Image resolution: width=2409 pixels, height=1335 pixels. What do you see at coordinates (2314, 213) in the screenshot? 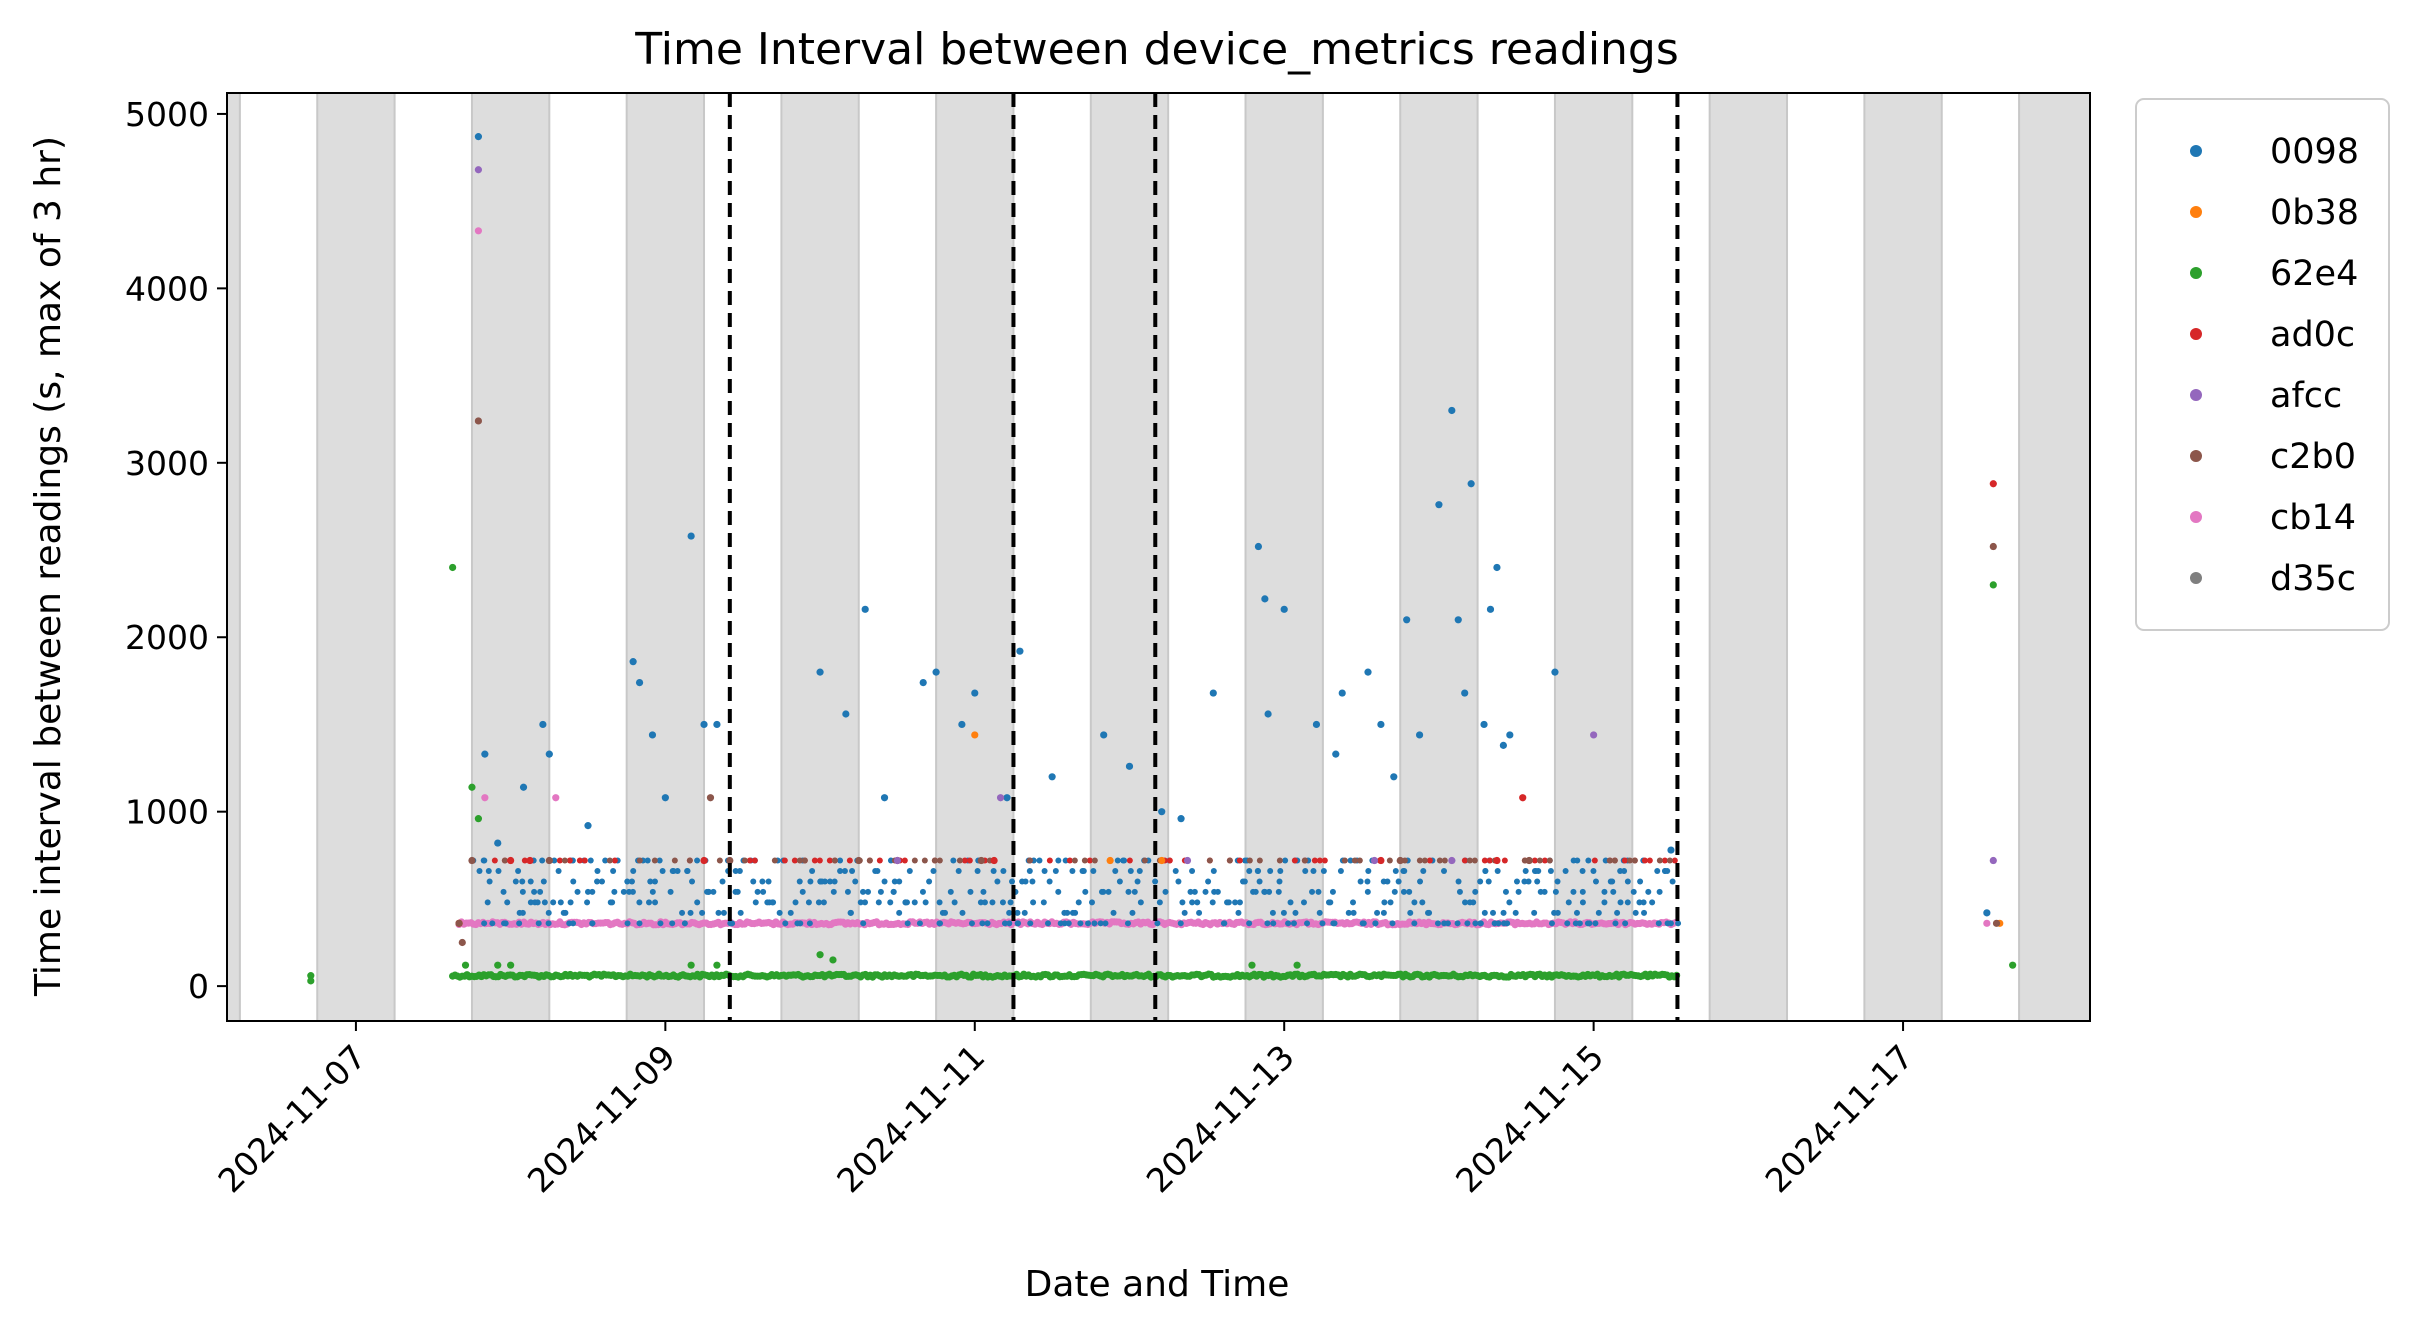
I see `legend-label-0b38: 0b38` at bounding box center [2314, 213].